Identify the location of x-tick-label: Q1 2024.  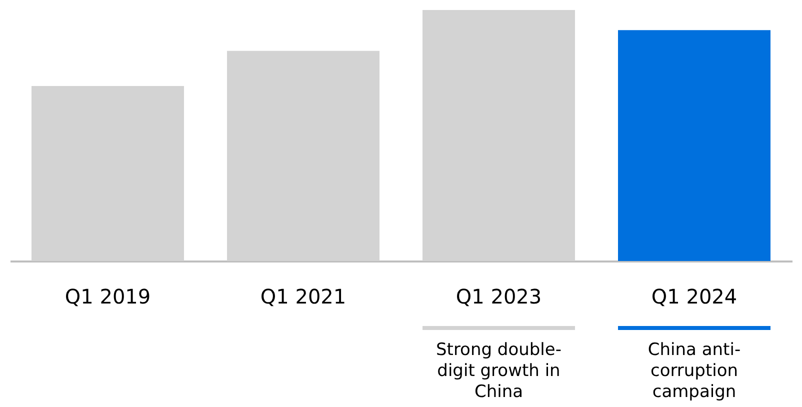
(694, 296).